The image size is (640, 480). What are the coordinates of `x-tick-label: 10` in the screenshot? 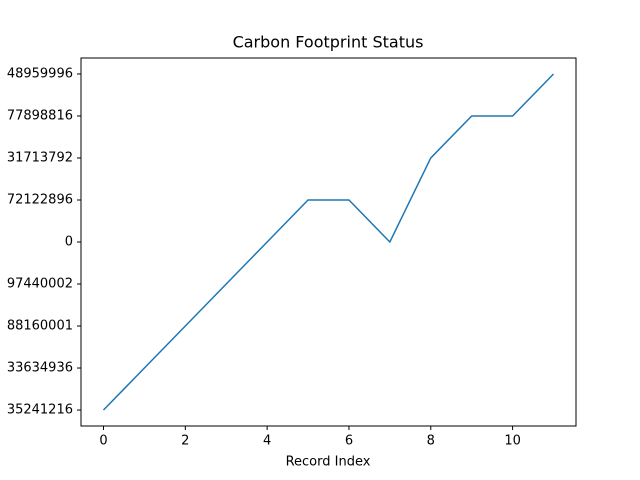 It's located at (512, 441).